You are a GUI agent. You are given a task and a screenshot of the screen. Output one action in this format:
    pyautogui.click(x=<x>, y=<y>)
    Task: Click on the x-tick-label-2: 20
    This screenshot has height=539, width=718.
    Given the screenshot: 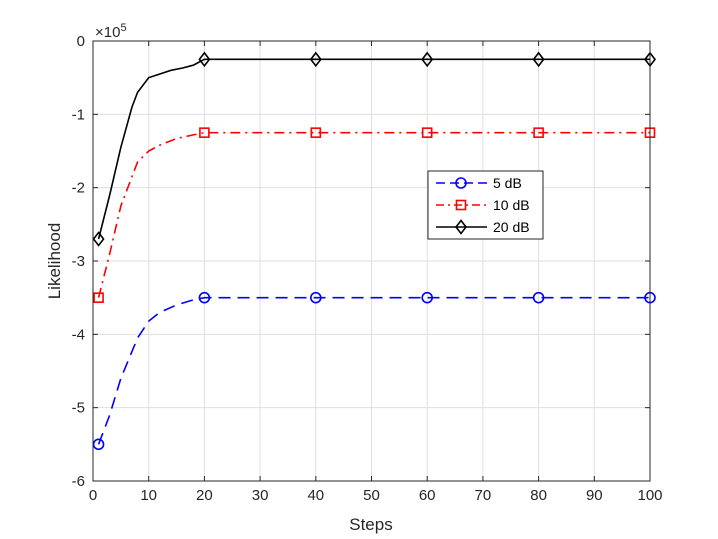 What is the action you would take?
    pyautogui.click(x=204, y=495)
    